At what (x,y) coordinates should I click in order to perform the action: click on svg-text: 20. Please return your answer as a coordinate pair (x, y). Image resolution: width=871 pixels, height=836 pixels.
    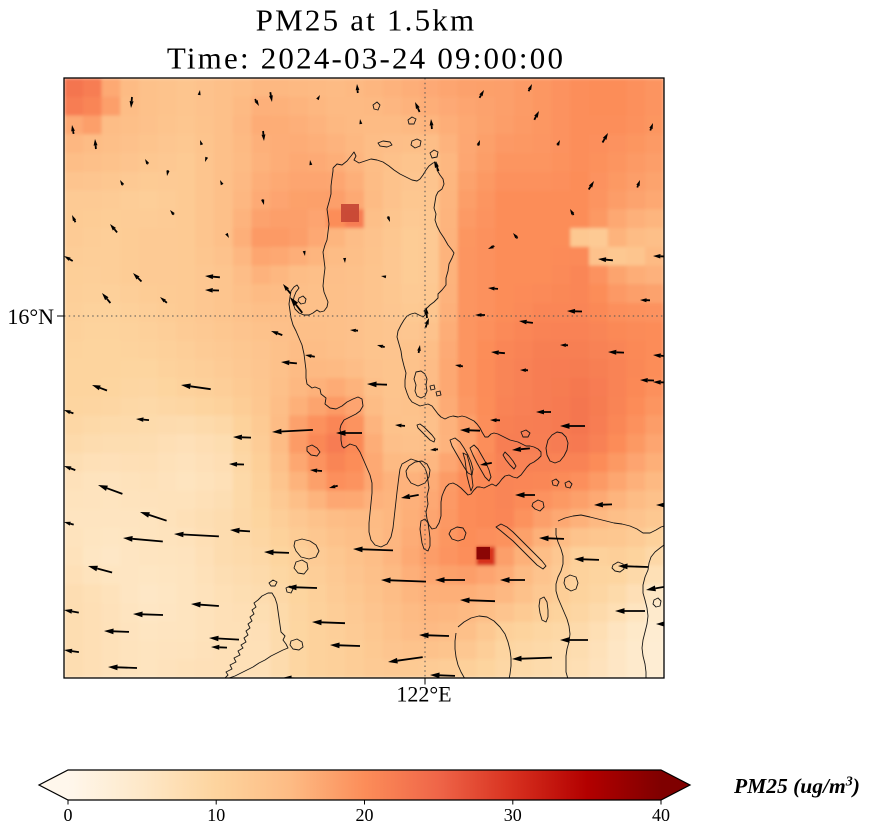
    Looking at the image, I should click on (365, 815).